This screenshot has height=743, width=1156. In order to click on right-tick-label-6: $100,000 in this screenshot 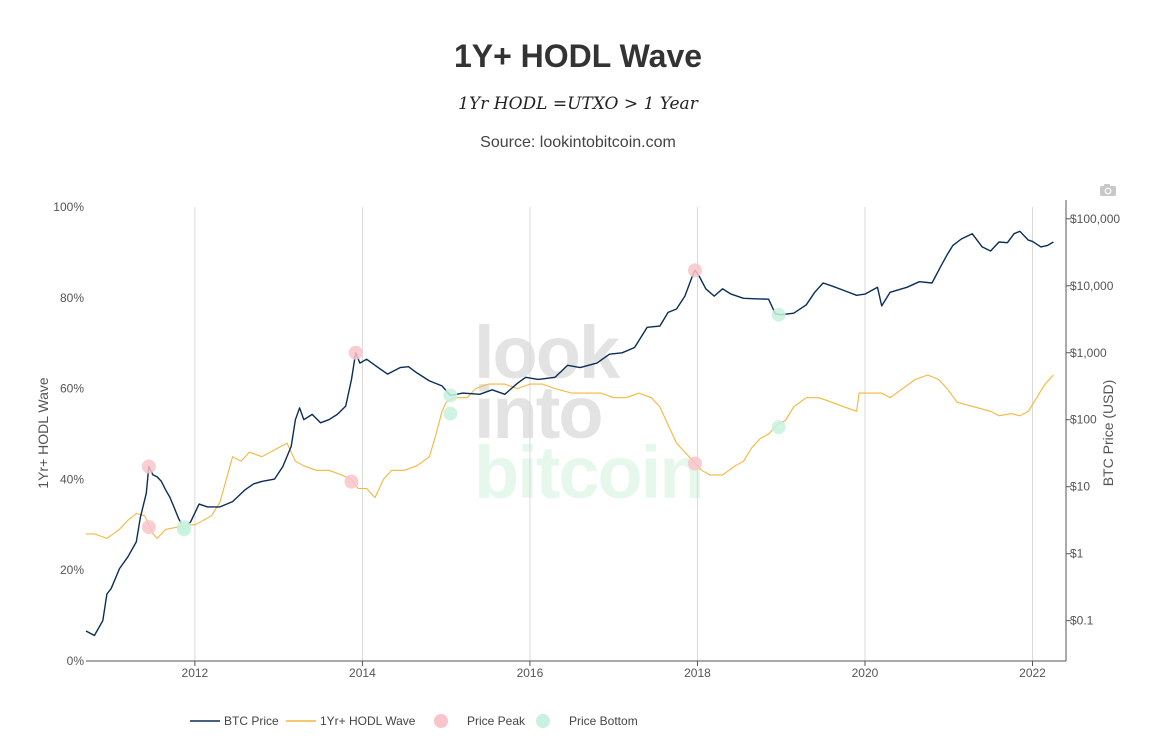, I will do `click(1095, 219)`.